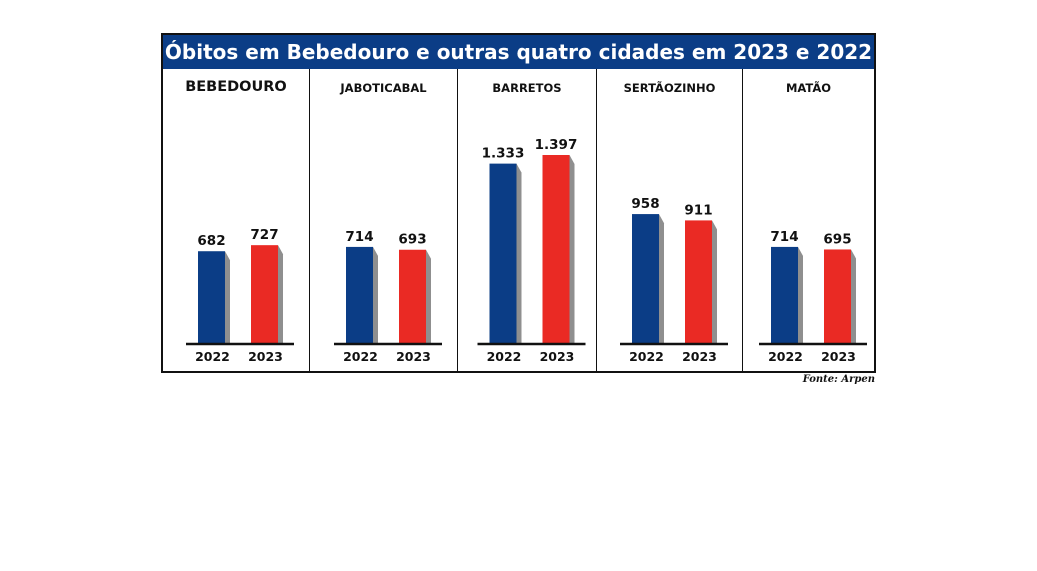 Image resolution: width=1037 pixels, height=571 pixels. Describe the element at coordinates (808, 220) in the screenshot. I see `panel-matao: MATÃO 714 2022 695 2023` at that location.